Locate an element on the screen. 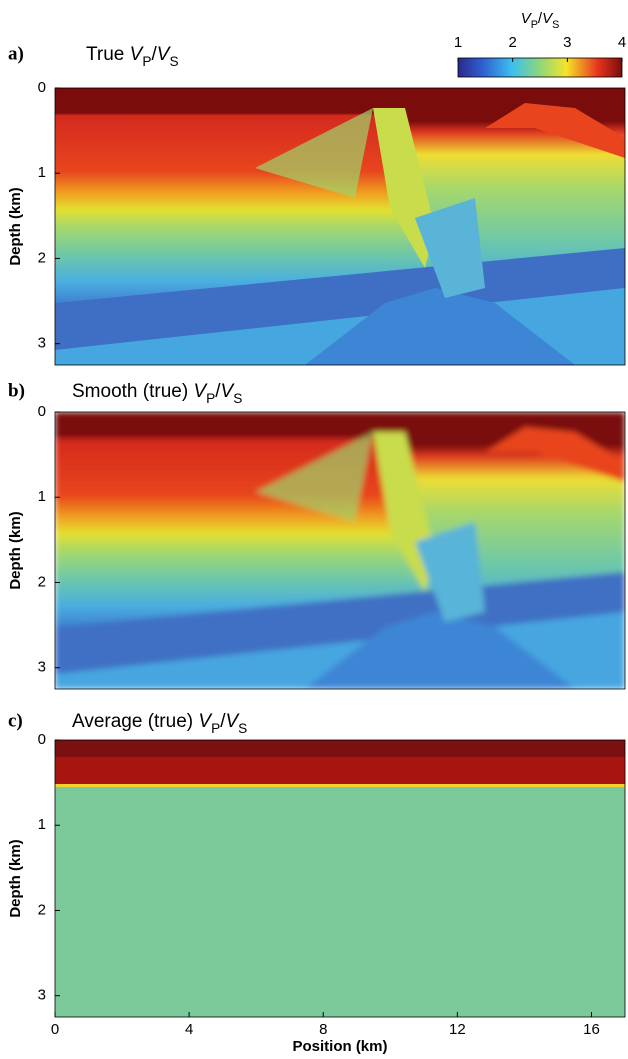 Image resolution: width=628 pixels, height=1059 pixels. panel-title: Smooth (true) VP/VS is located at coordinates (157, 393).